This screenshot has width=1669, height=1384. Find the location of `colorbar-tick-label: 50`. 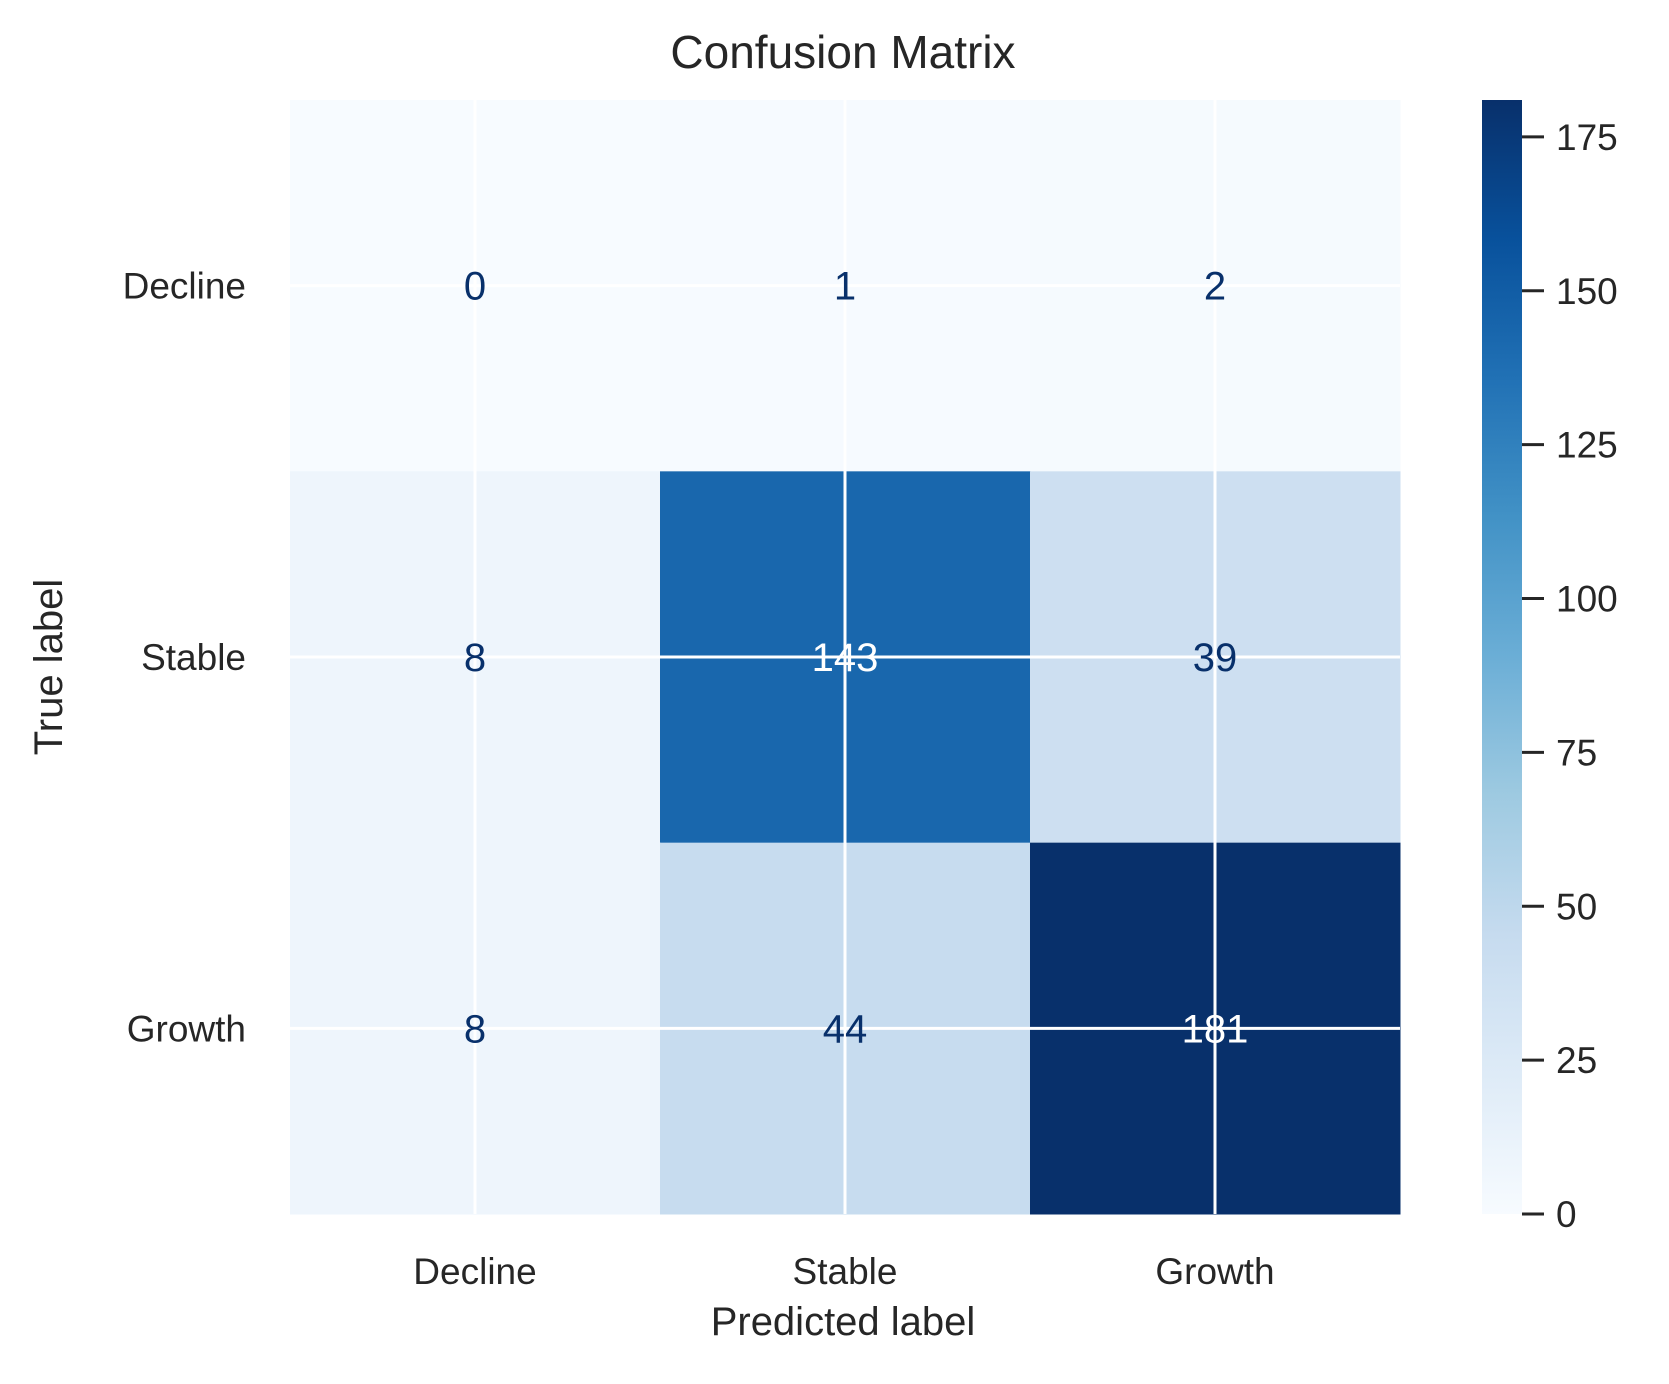

colorbar-tick-label: 50 is located at coordinates (1576, 906).